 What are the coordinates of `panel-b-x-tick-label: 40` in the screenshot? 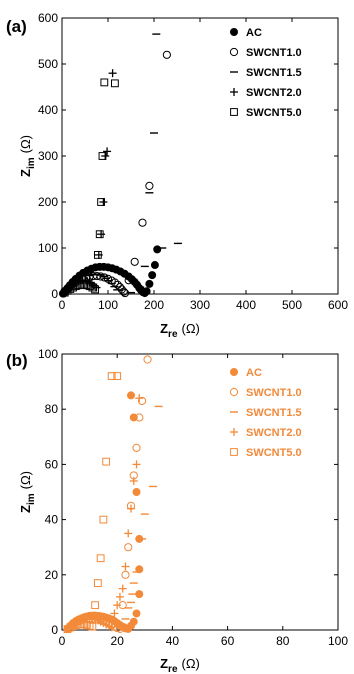 It's located at (173, 641).